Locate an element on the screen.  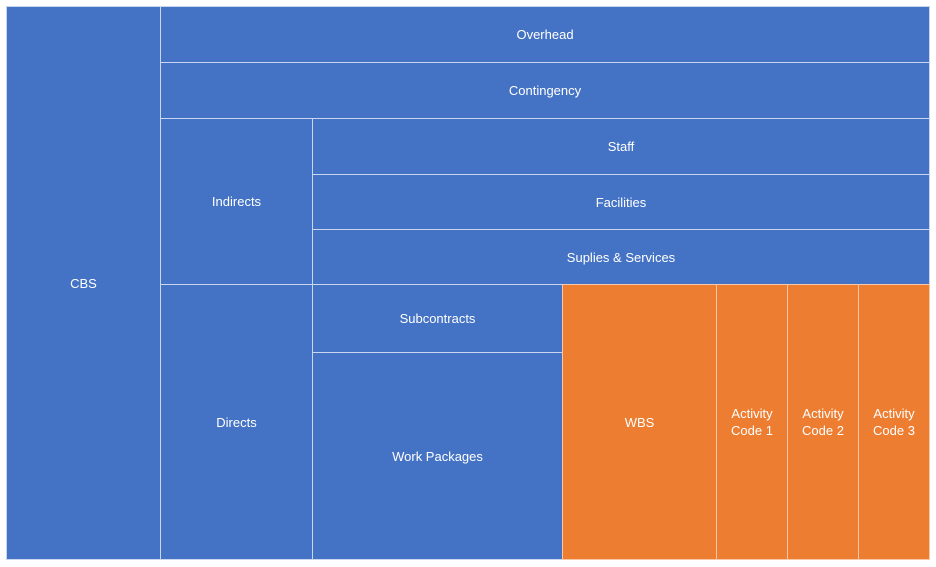
node-activity-code-3: Activity Code 3 is located at coordinates (894, 422).